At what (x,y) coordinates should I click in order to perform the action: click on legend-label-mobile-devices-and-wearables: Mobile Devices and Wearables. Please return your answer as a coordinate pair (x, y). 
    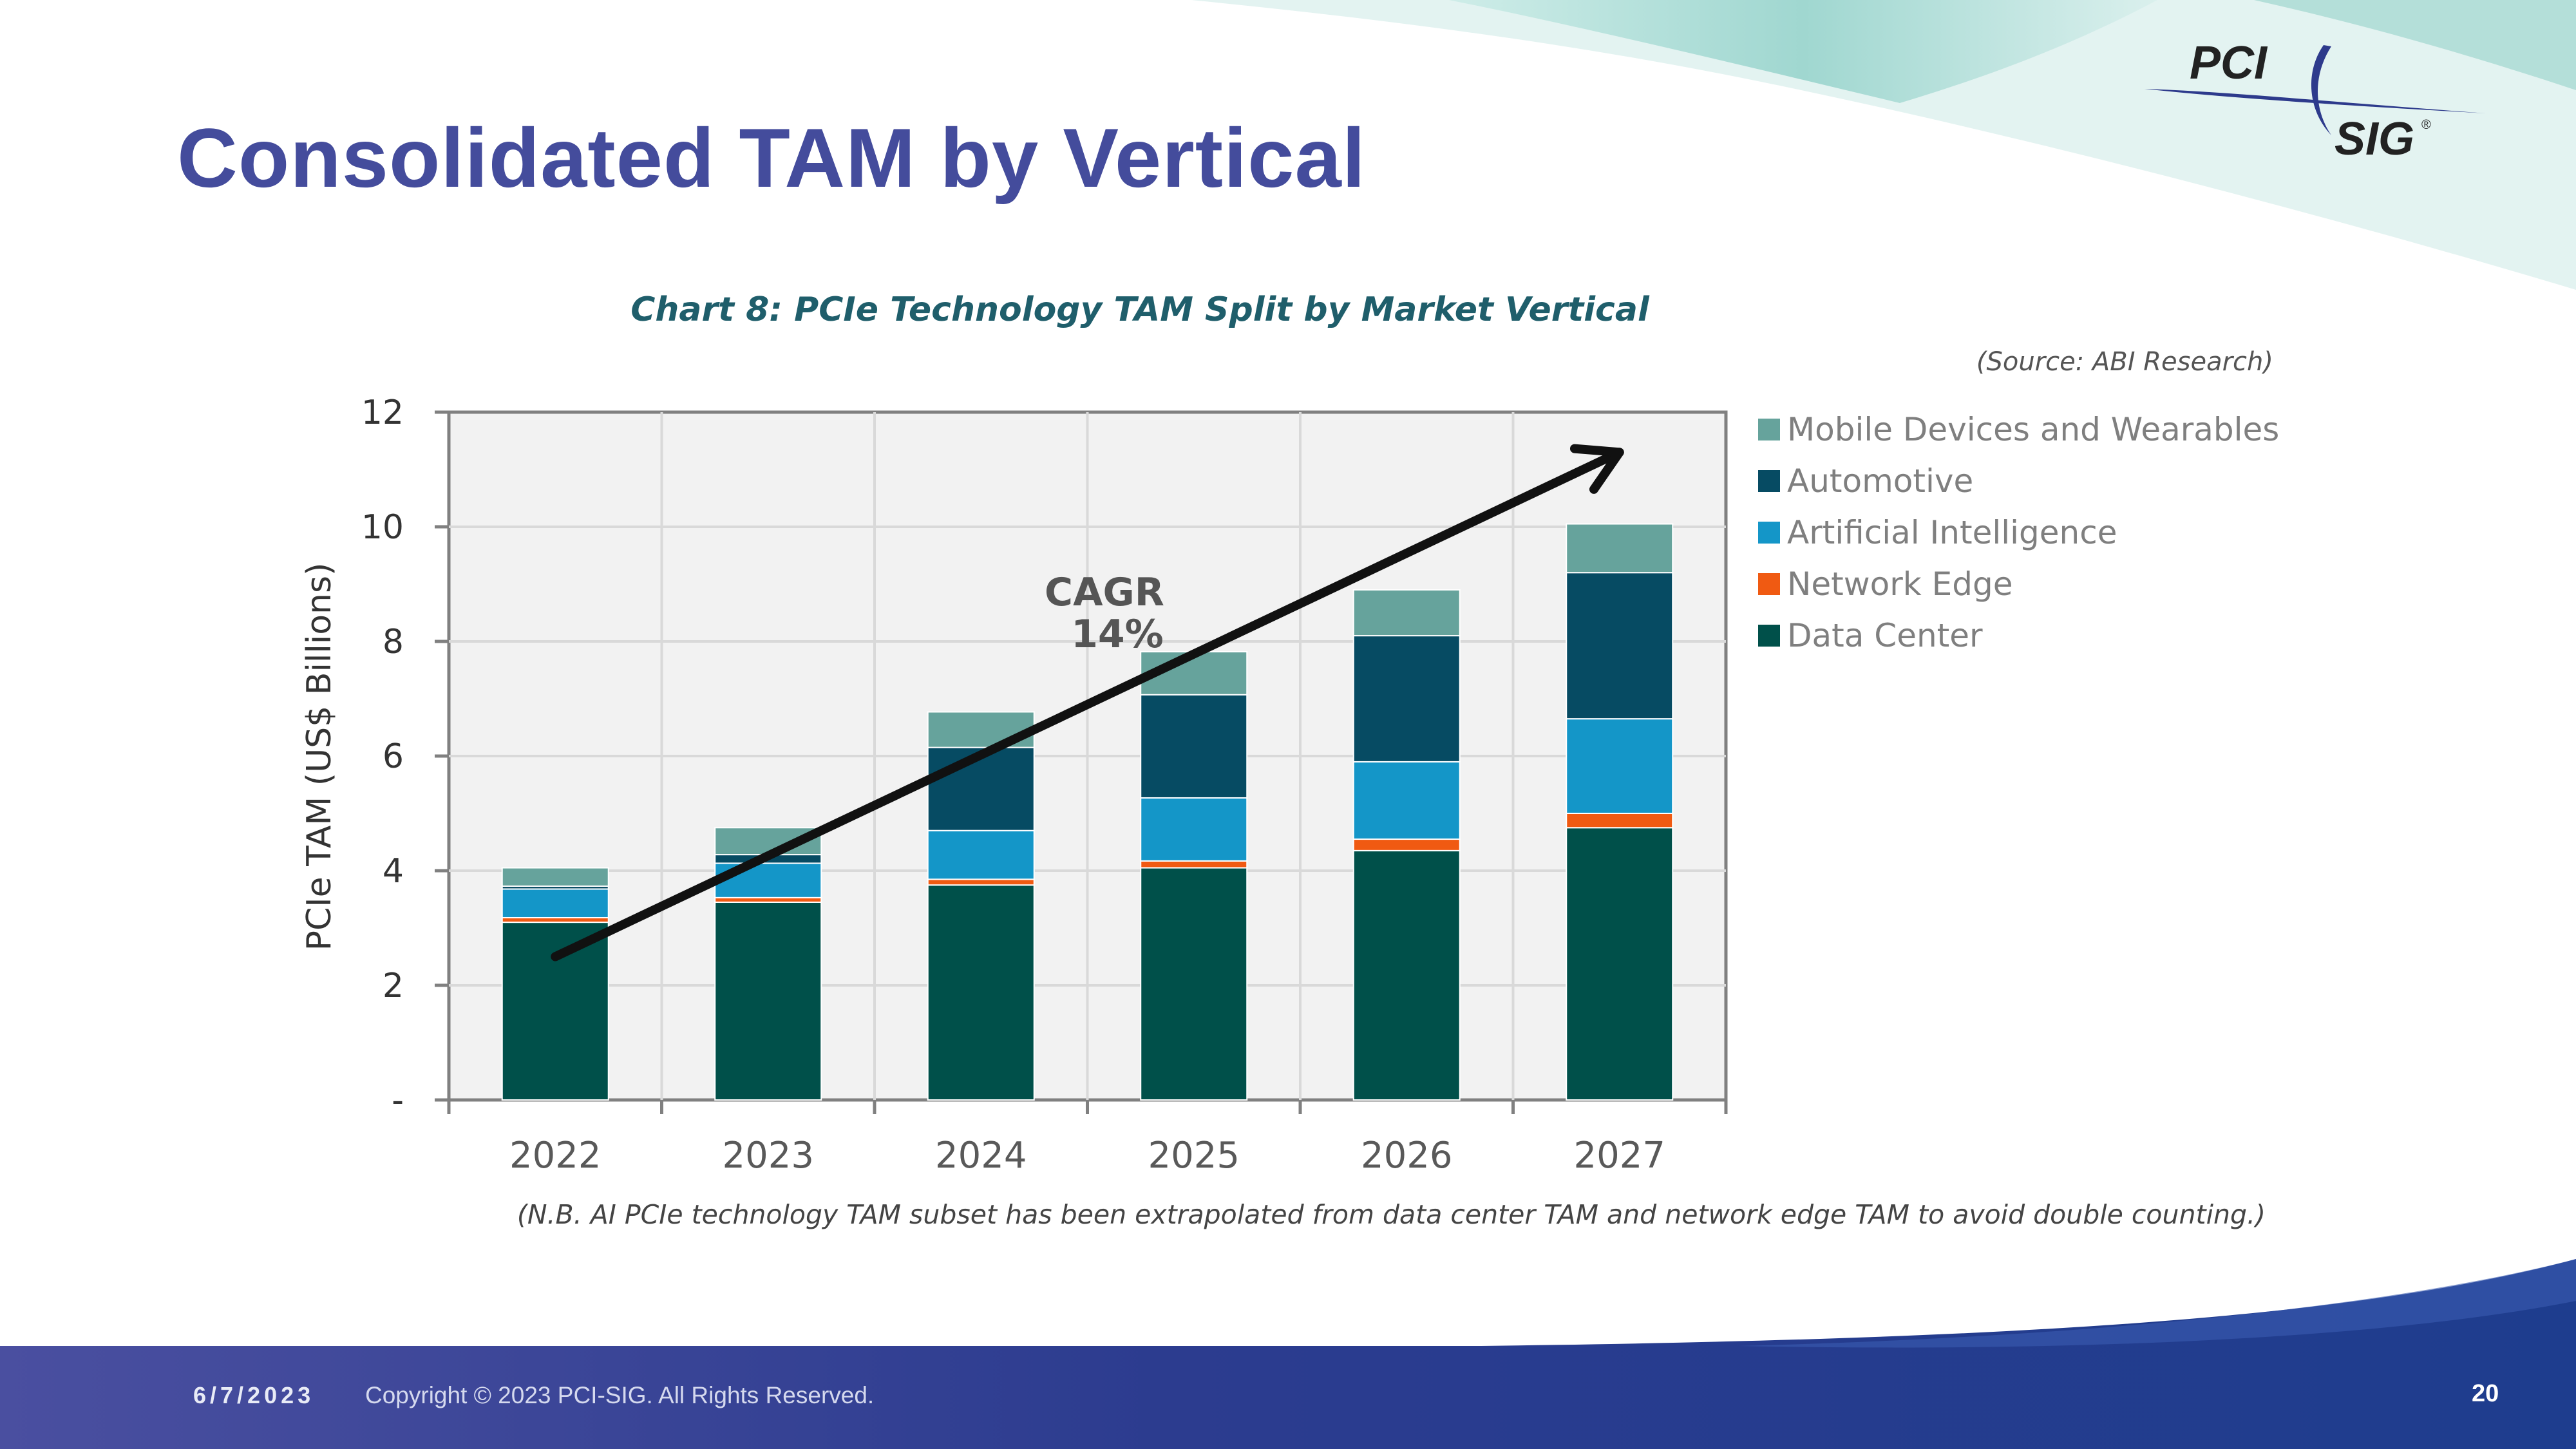
    Looking at the image, I should click on (2033, 430).